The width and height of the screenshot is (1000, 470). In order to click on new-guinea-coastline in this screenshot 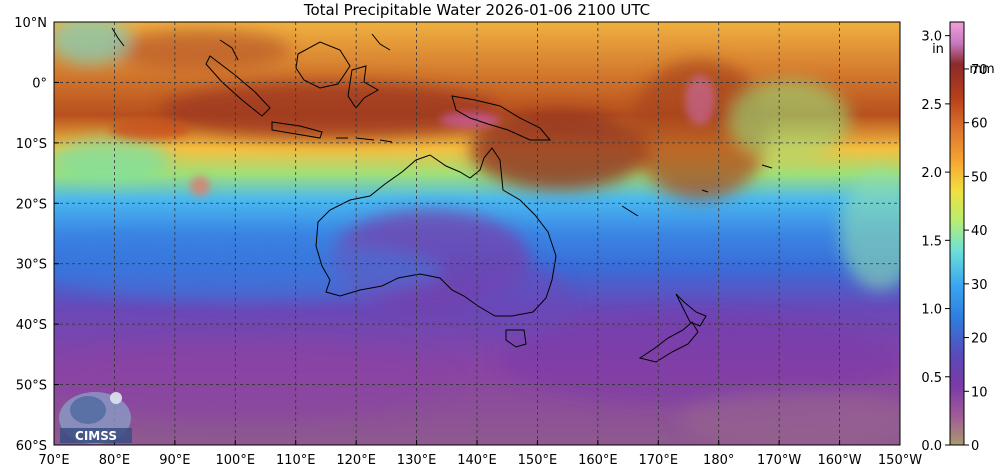, I will do `click(501, 118)`.